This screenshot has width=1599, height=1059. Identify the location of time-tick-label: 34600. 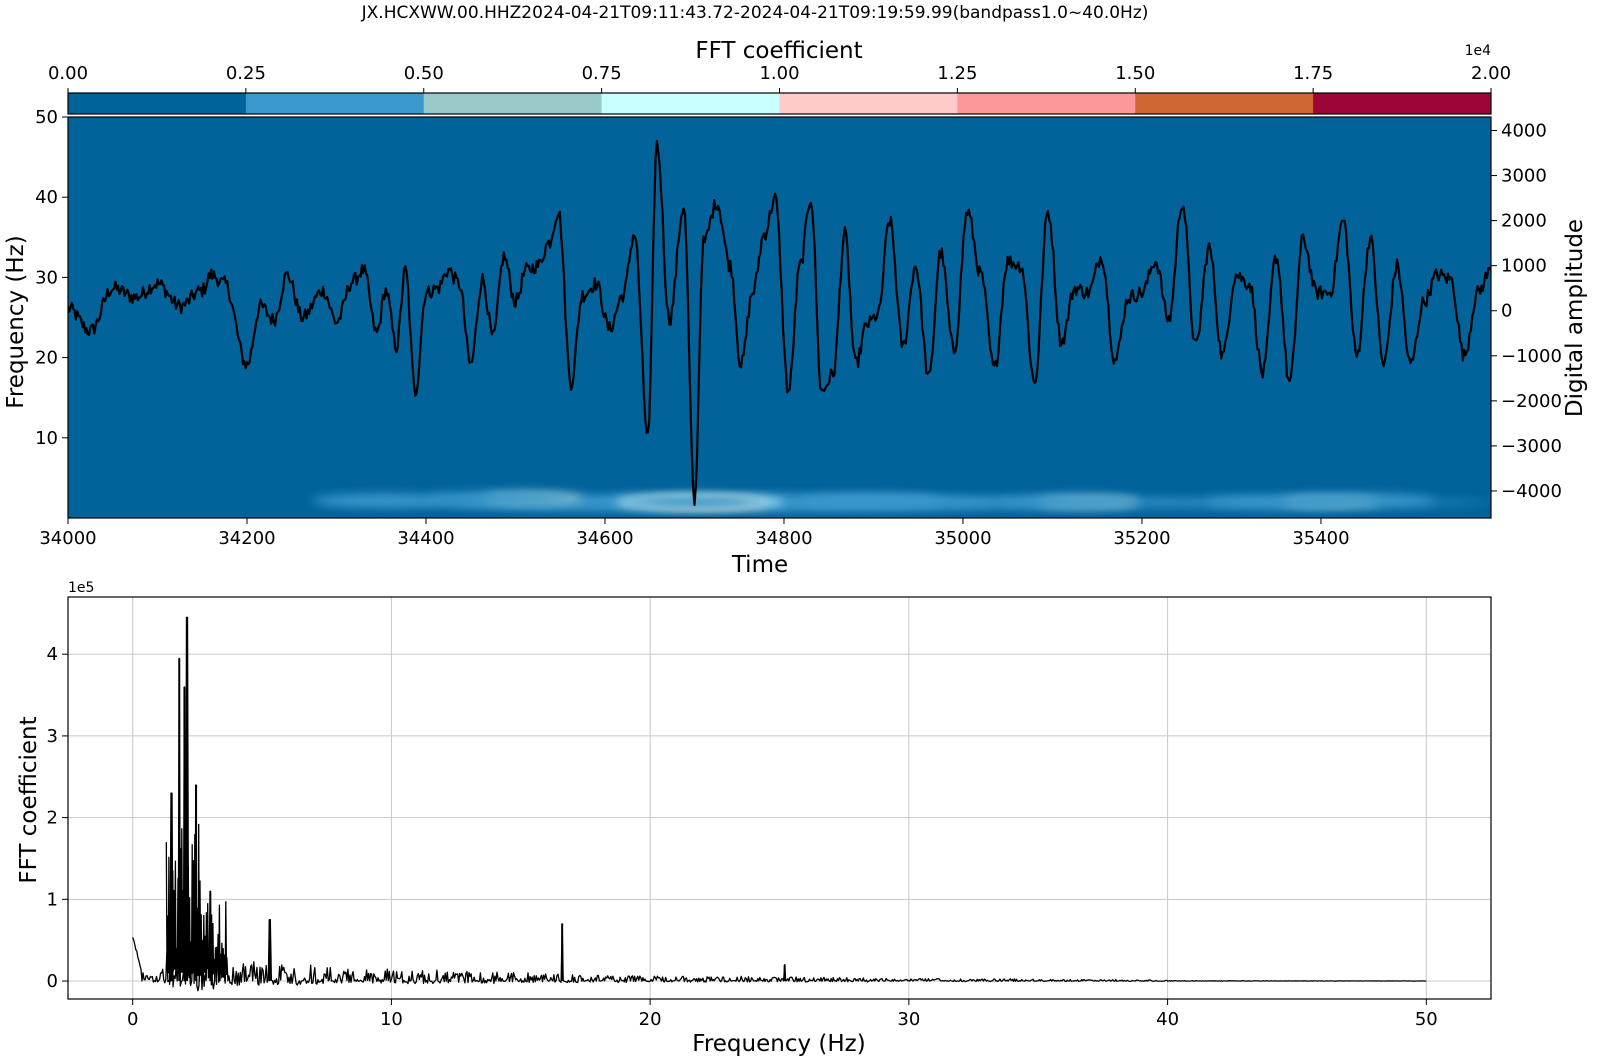
(604, 538).